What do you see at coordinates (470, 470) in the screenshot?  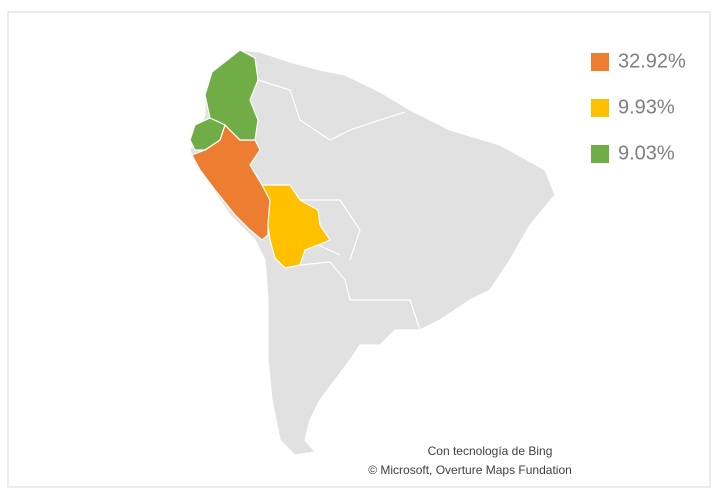 I see `attribution: © Microsoft, Overture Maps Fundation` at bounding box center [470, 470].